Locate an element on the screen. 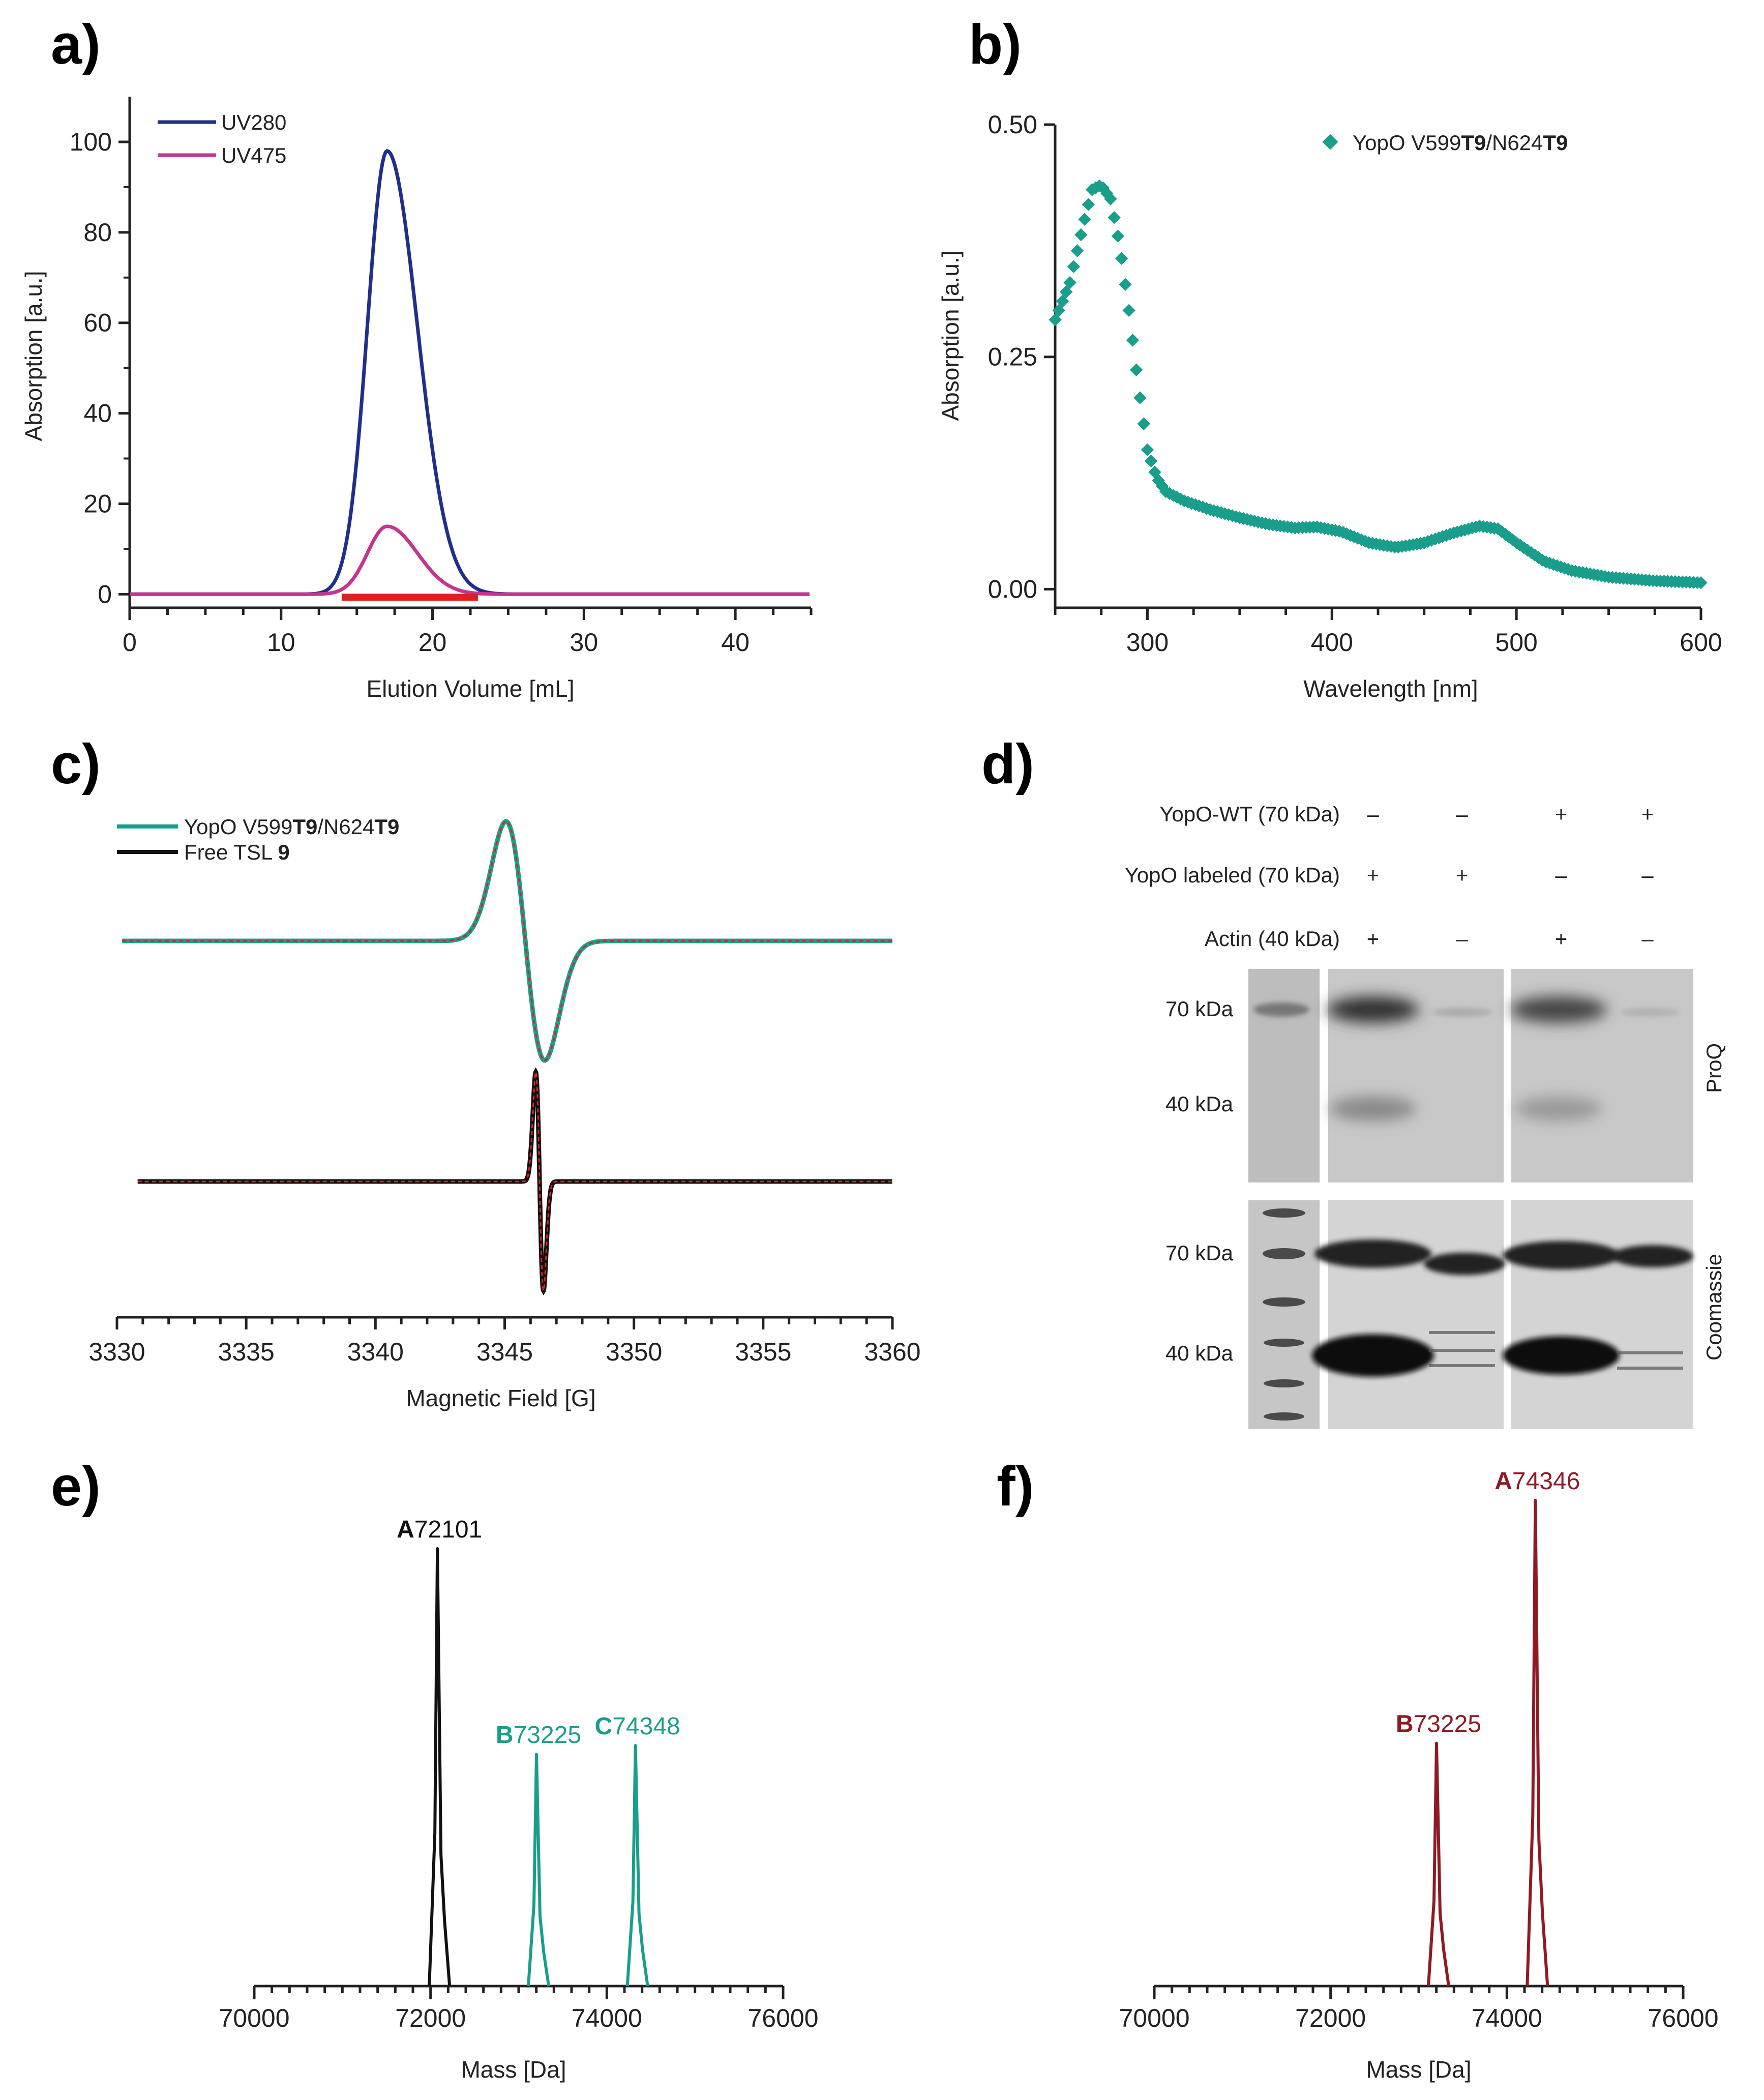 The image size is (1764, 2100). peak-mass: 74346 is located at coordinates (1546, 1482).